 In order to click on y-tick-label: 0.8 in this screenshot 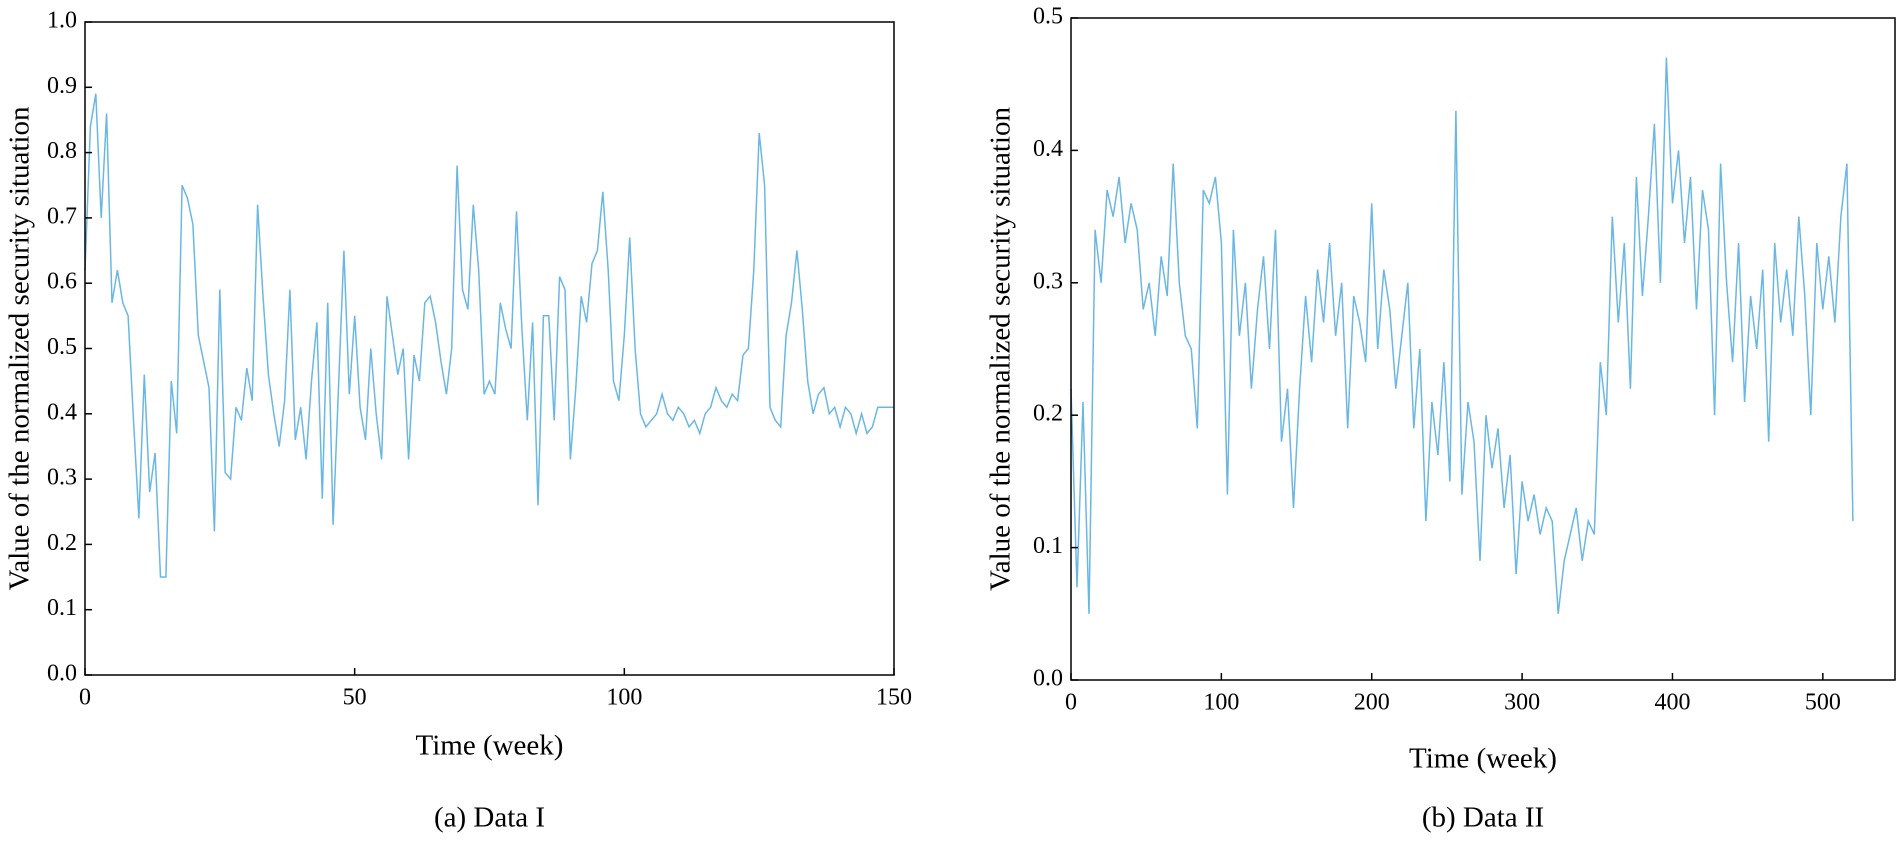, I will do `click(62, 151)`.